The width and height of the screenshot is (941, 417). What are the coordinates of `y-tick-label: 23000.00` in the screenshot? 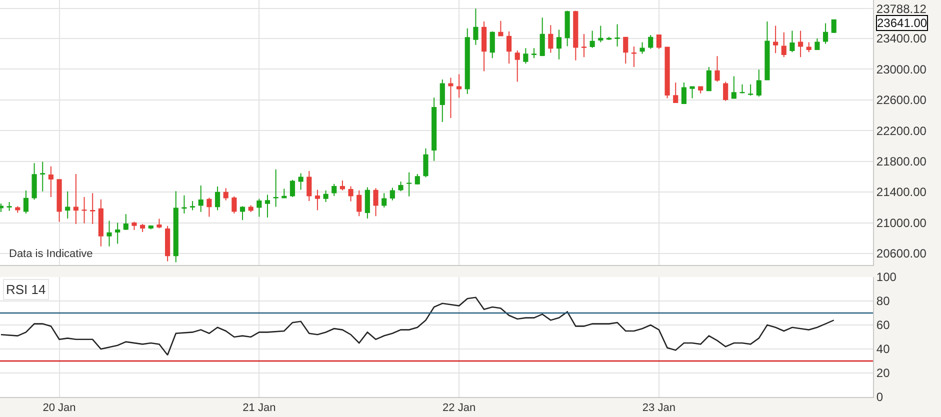 It's located at (901, 69).